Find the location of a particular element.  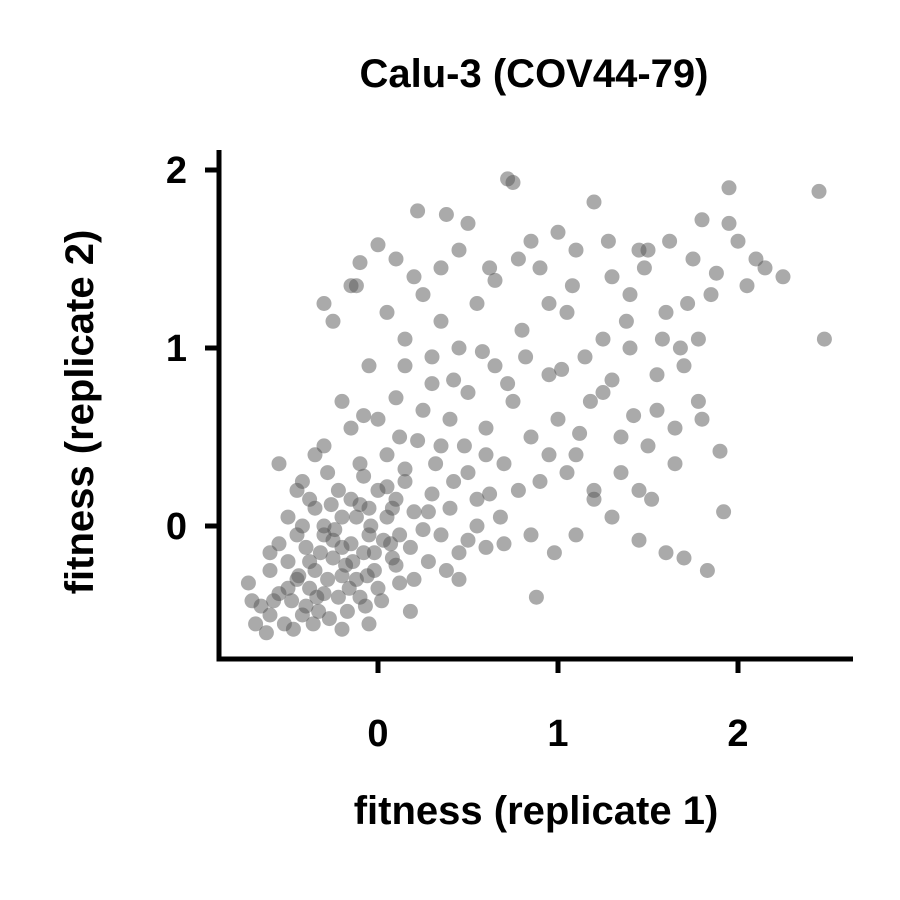

x-axis-label: fitness (replicate 1) is located at coordinates (536, 811).